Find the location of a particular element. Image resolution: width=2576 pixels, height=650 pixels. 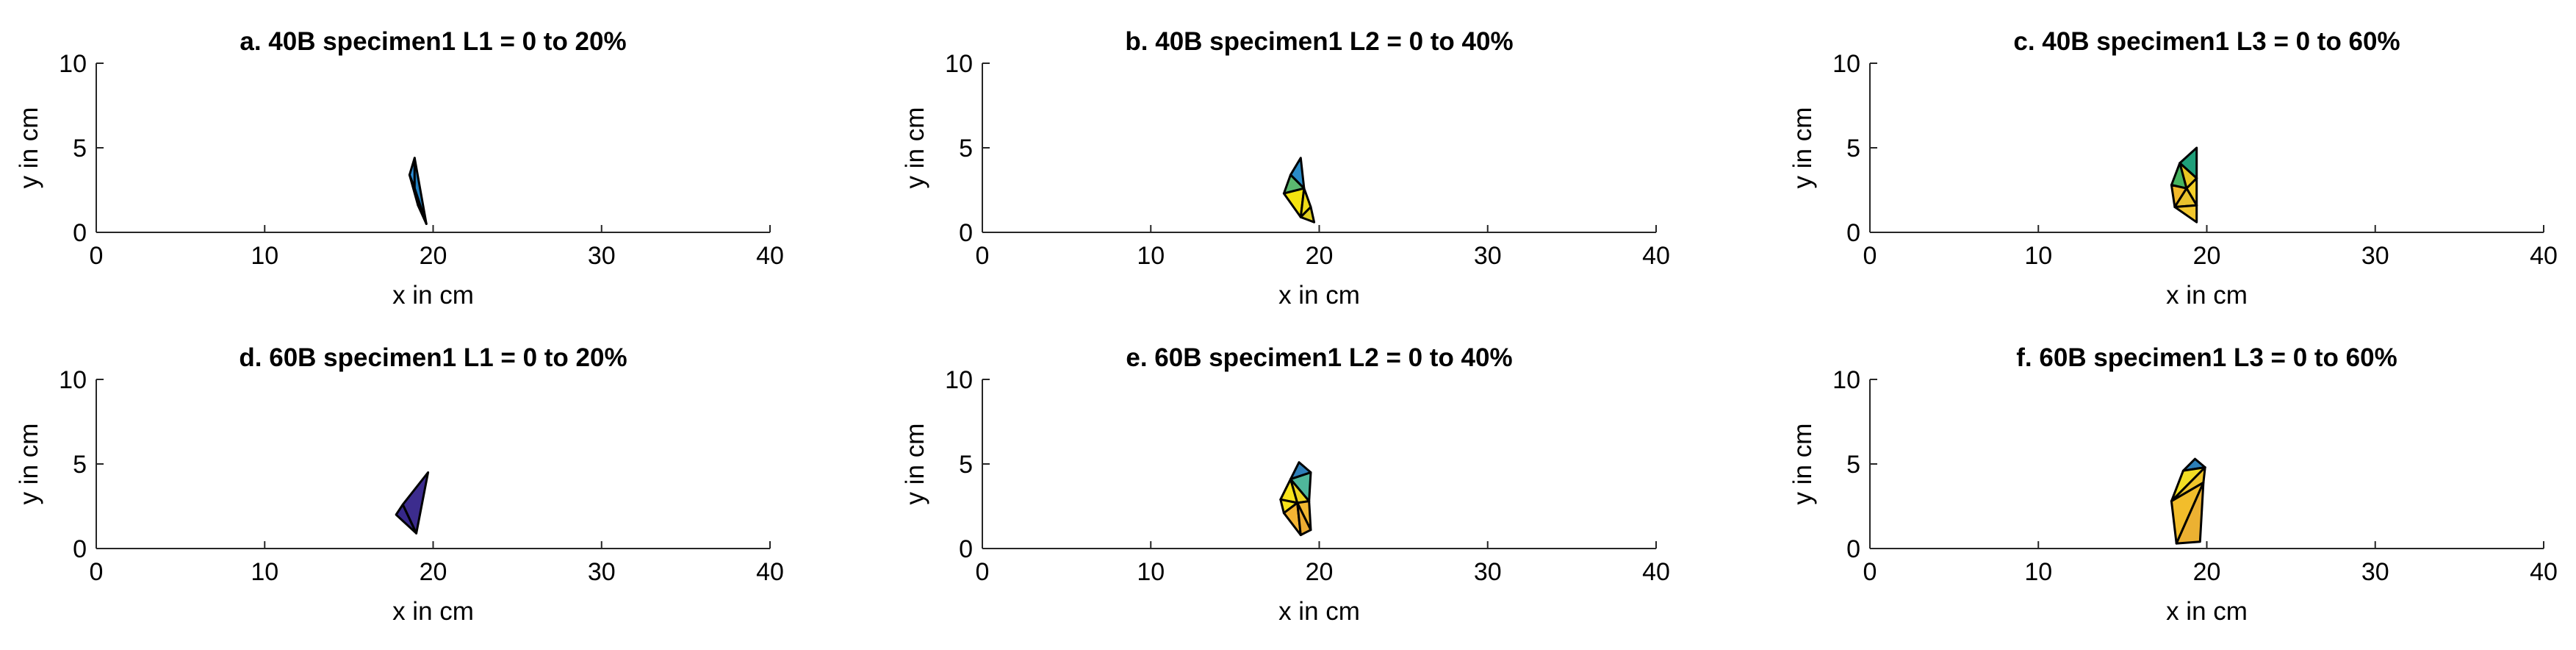

panel-title: d. 60B specimen1 L1 = 0 to 20% is located at coordinates (433, 358).